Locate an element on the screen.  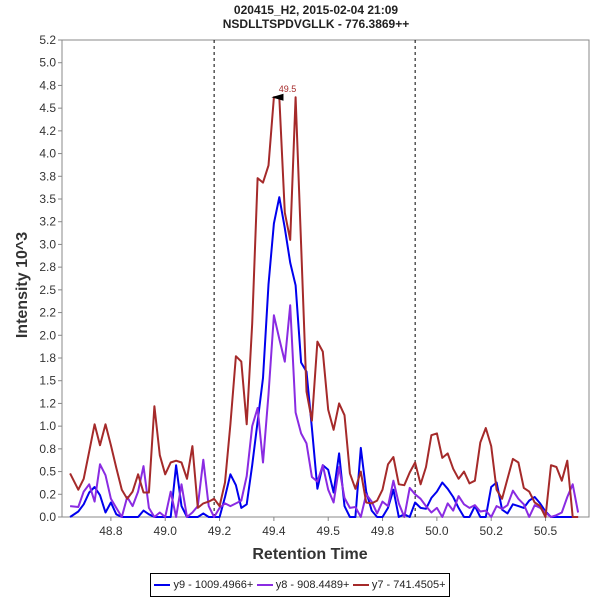
y-tick-label: 4.0 is located at coordinates (47, 154).